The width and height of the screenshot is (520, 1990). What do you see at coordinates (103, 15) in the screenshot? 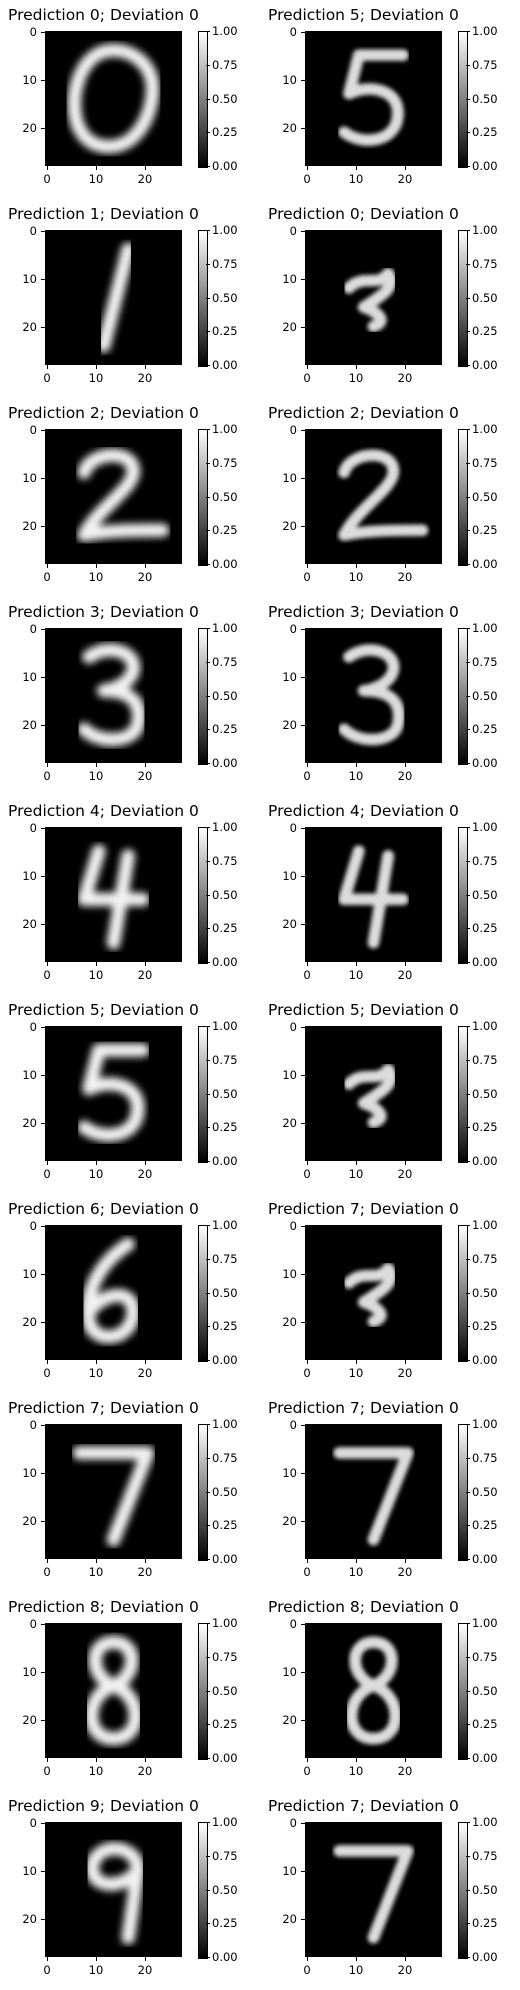
I see `subplot-title: Prediction 0; Deviation 0` at bounding box center [103, 15].